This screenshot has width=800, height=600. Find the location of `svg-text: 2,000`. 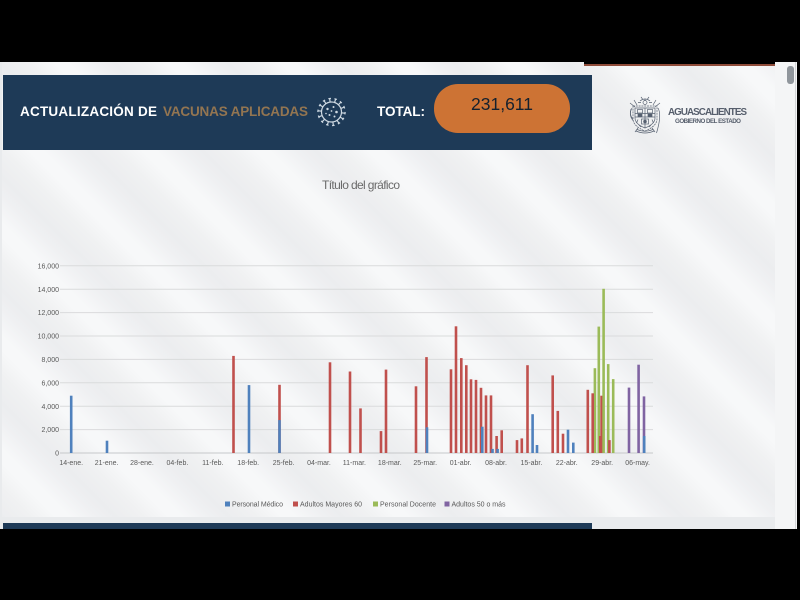

svg-text: 2,000 is located at coordinates (50, 430).